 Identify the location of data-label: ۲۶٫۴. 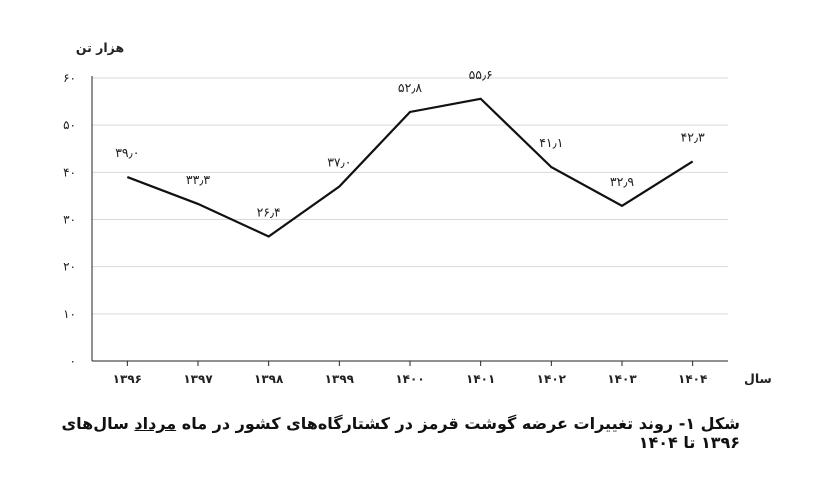
(269, 211).